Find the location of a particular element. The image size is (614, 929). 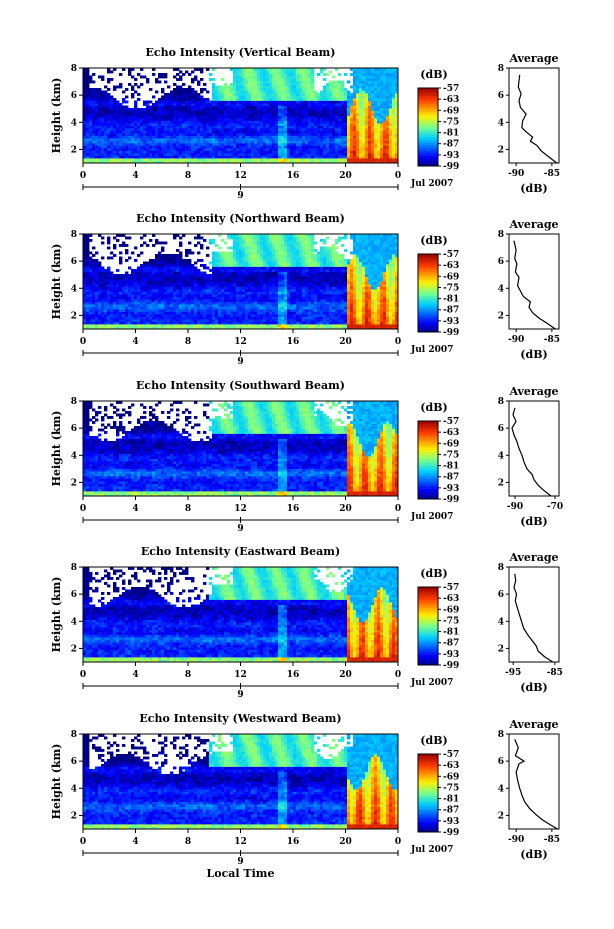

colorbar-frame is located at coordinates (428, 127).